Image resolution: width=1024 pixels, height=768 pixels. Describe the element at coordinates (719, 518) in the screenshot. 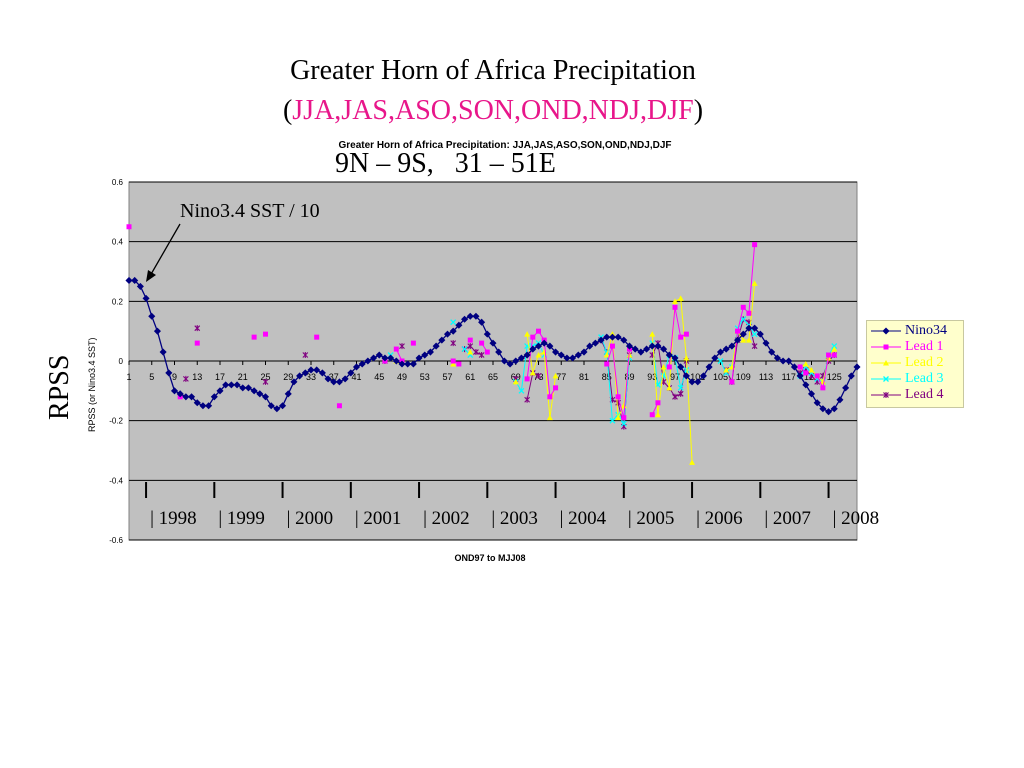

I see `year-label: | 2006` at that location.